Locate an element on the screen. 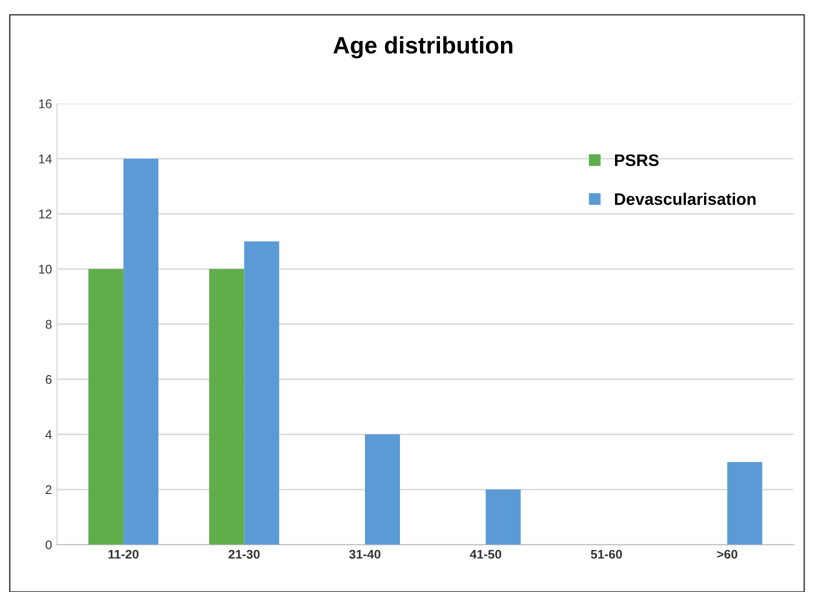  y-tick-label: 10 is located at coordinates (45, 269).